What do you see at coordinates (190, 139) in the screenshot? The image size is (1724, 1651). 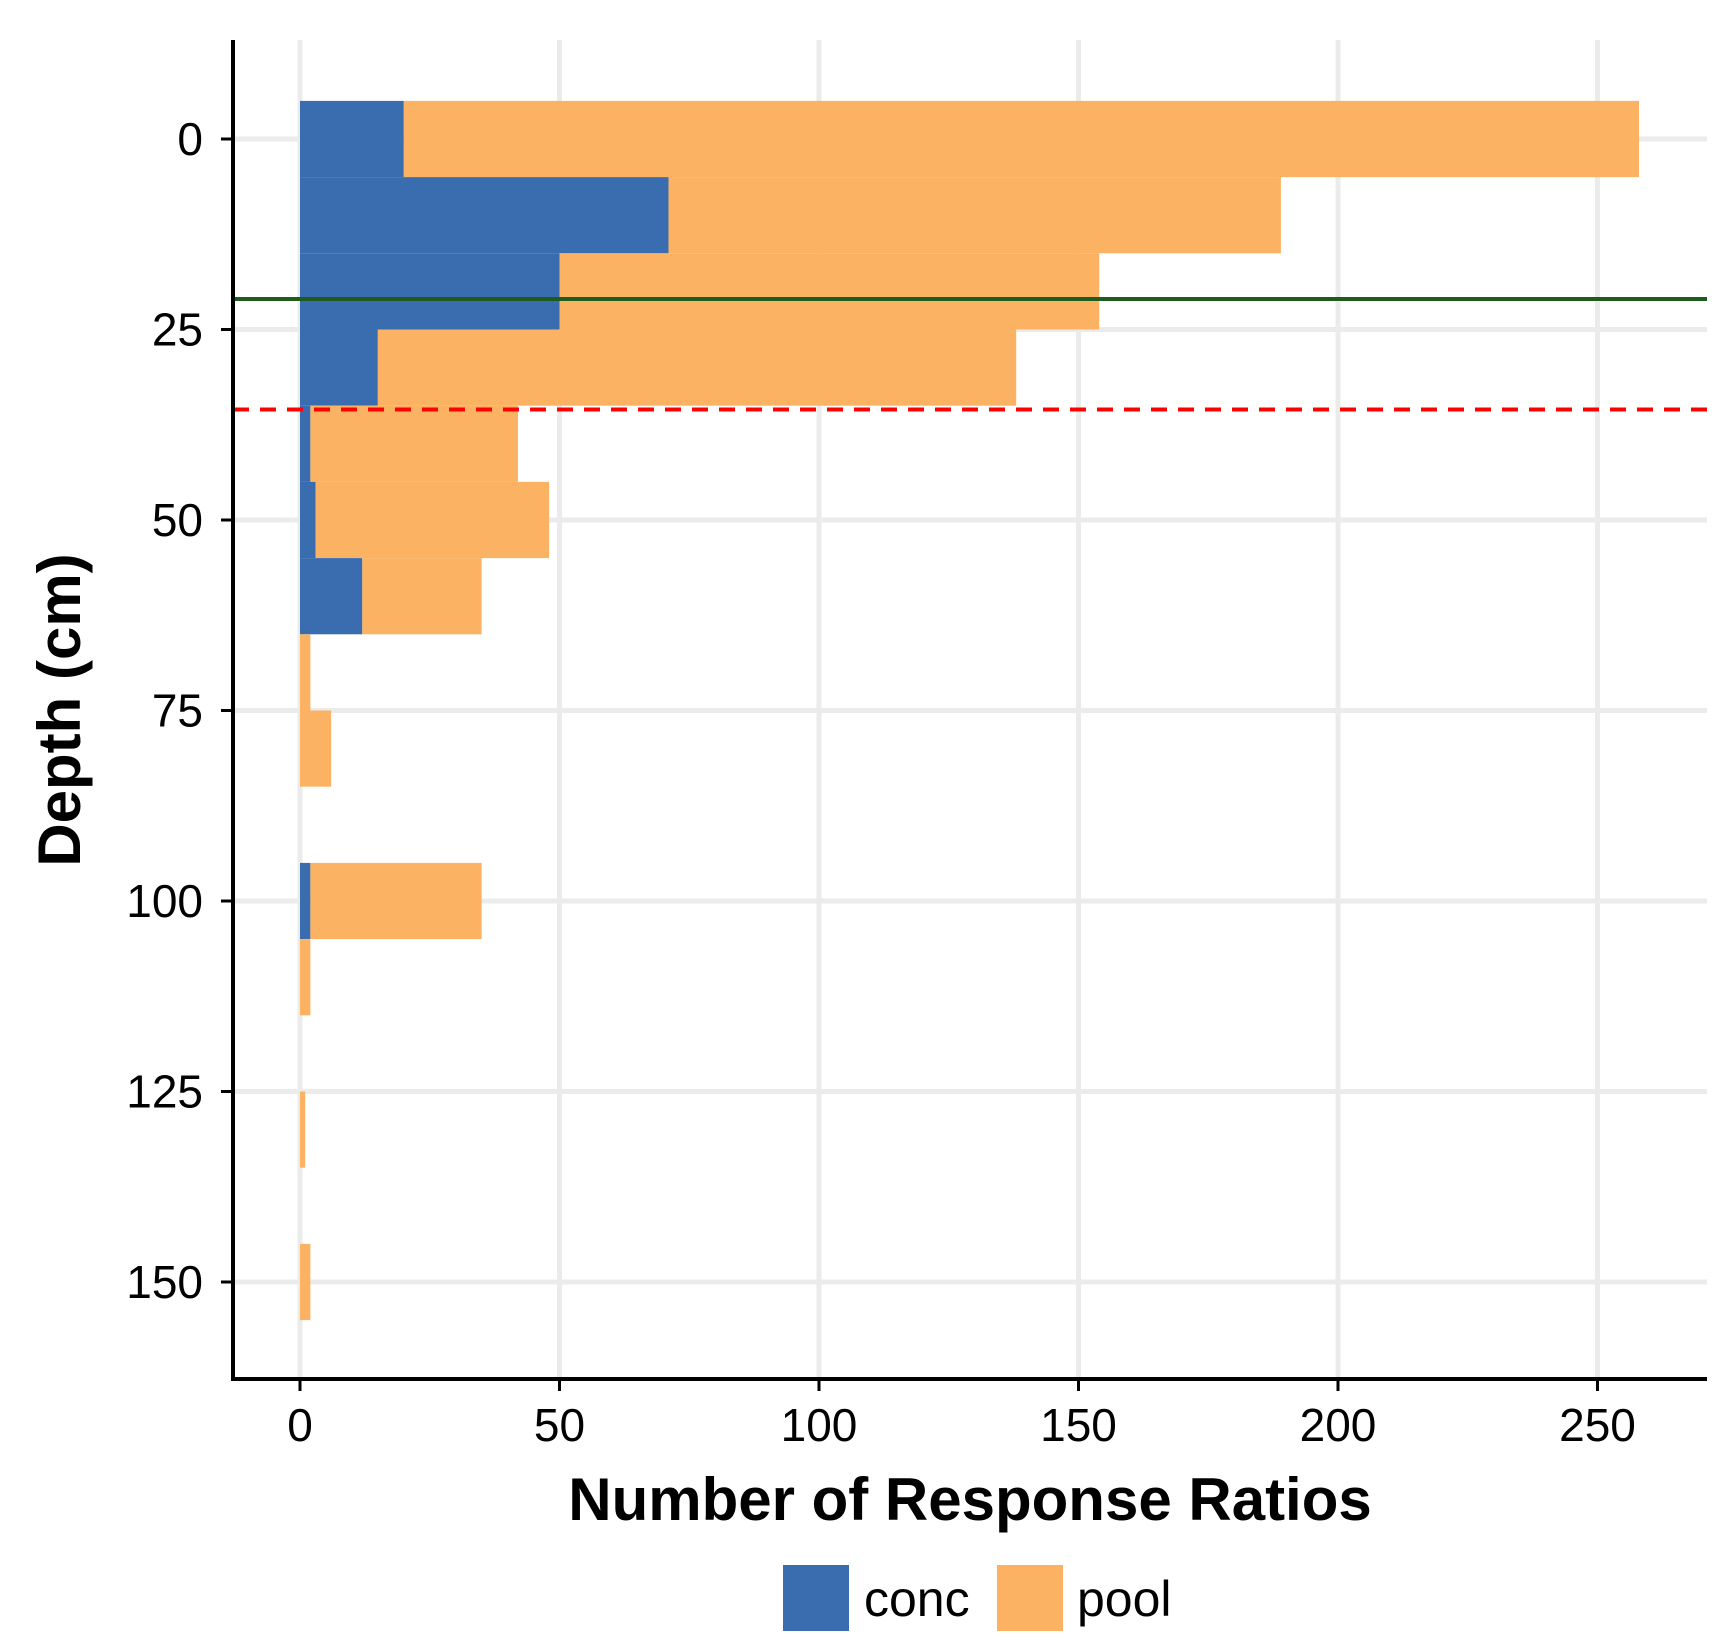 I see `y-tick-label: 0` at bounding box center [190, 139].